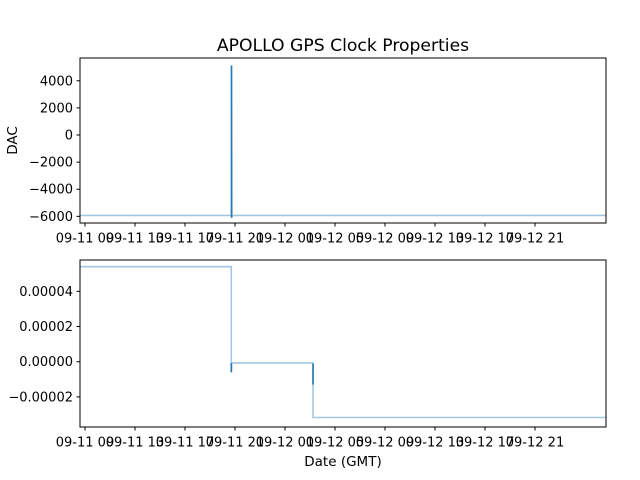 This screenshot has width=640, height=480. Describe the element at coordinates (56, 108) in the screenshot. I see `y-tick-label: 2000` at that location.